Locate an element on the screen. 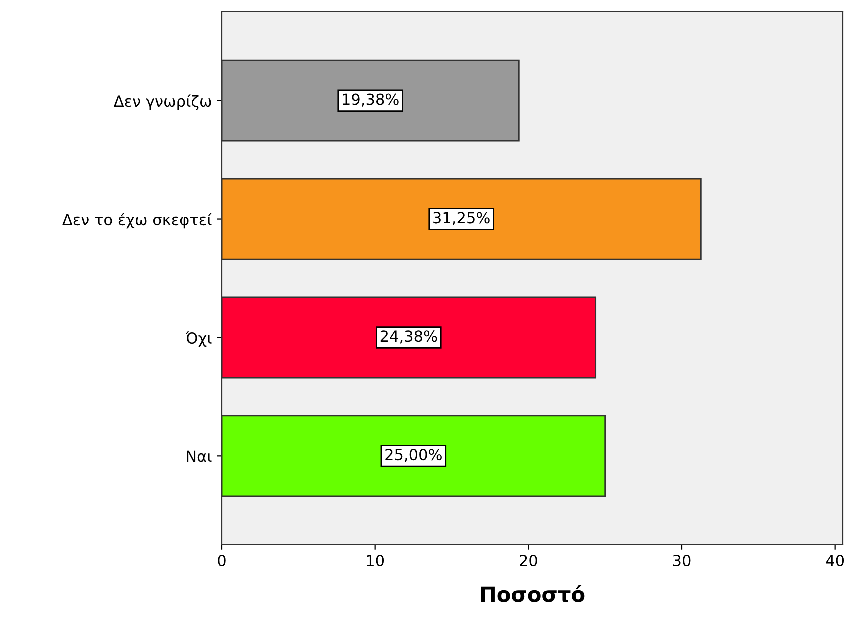  y-tick-label: Ναι is located at coordinates (199, 456).